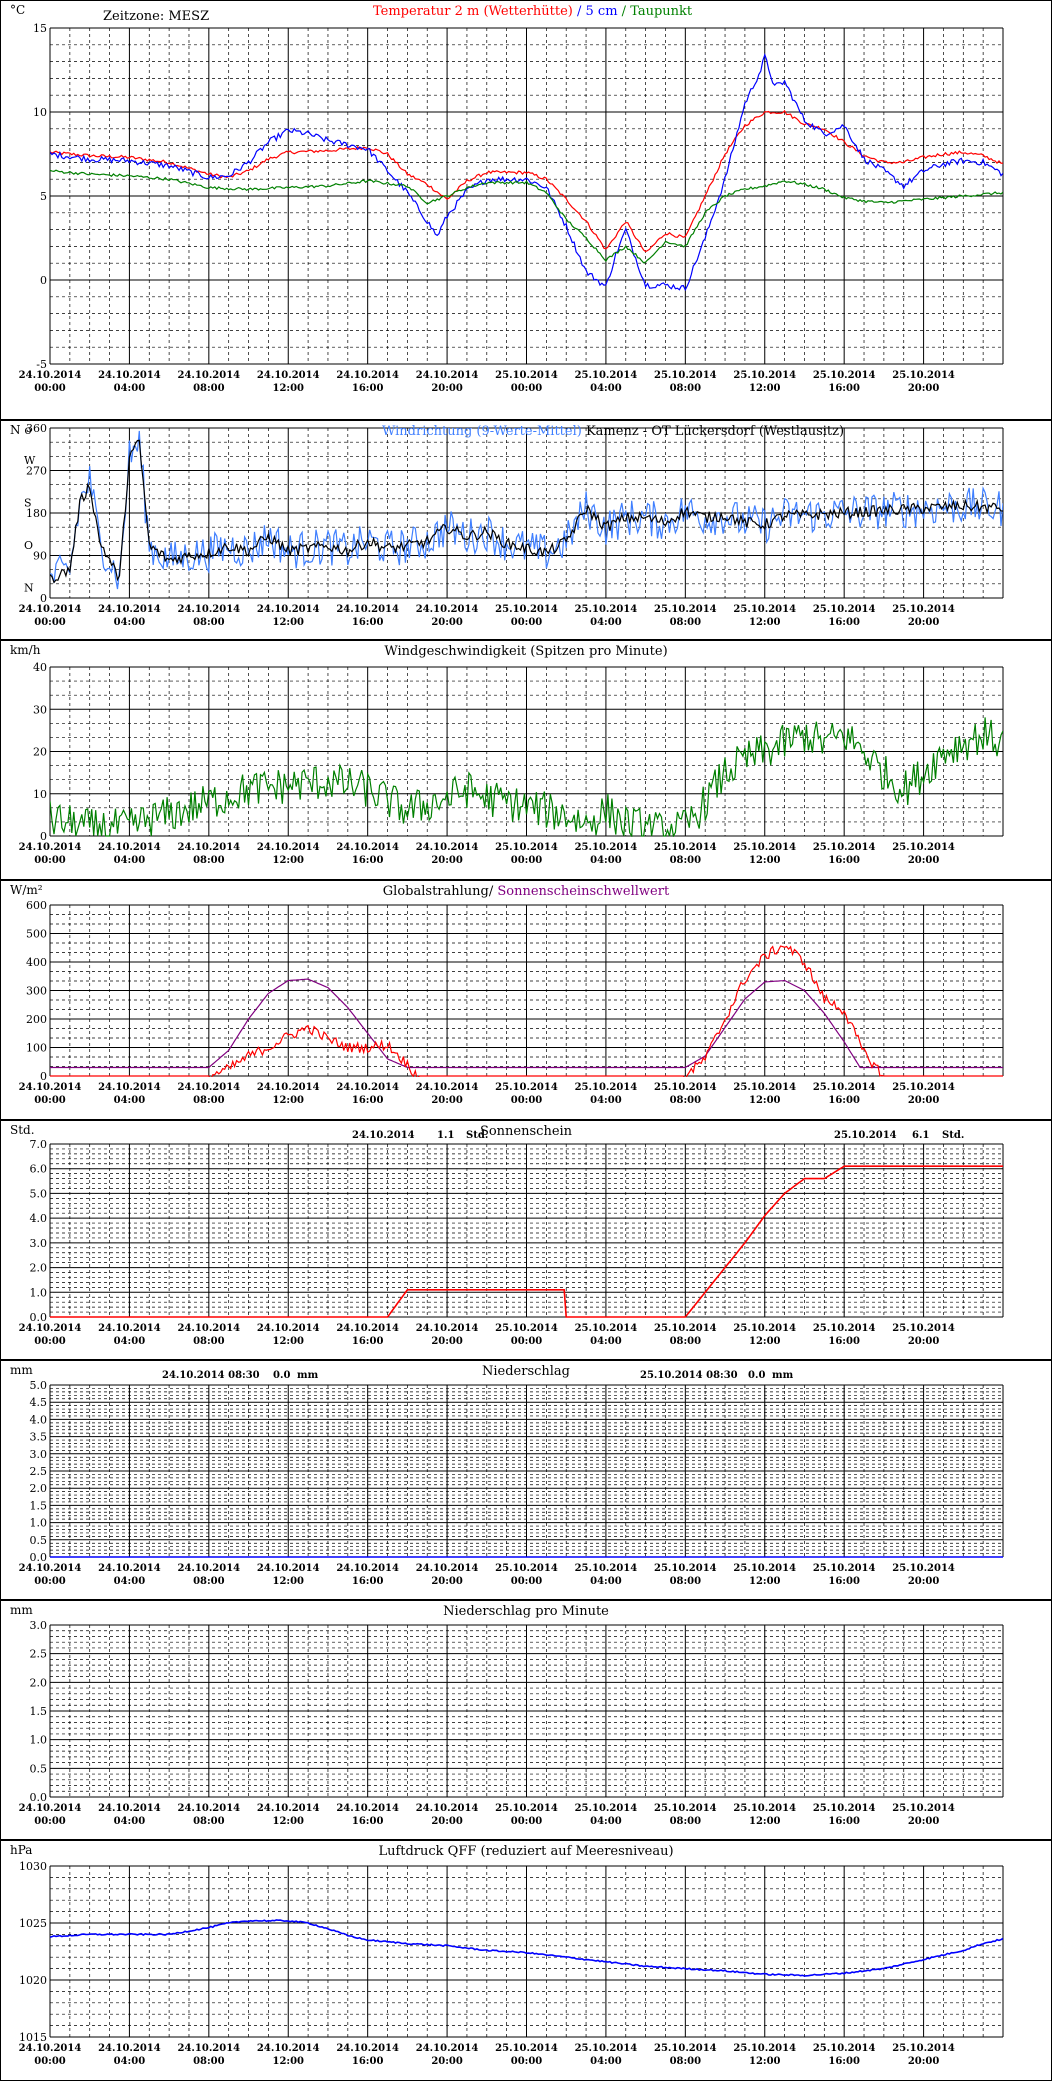 Image resolution: width=1052 pixels, height=2081 pixels. Describe the element at coordinates (40, 709) in the screenshot. I see `y-tick-label: 30` at that location.